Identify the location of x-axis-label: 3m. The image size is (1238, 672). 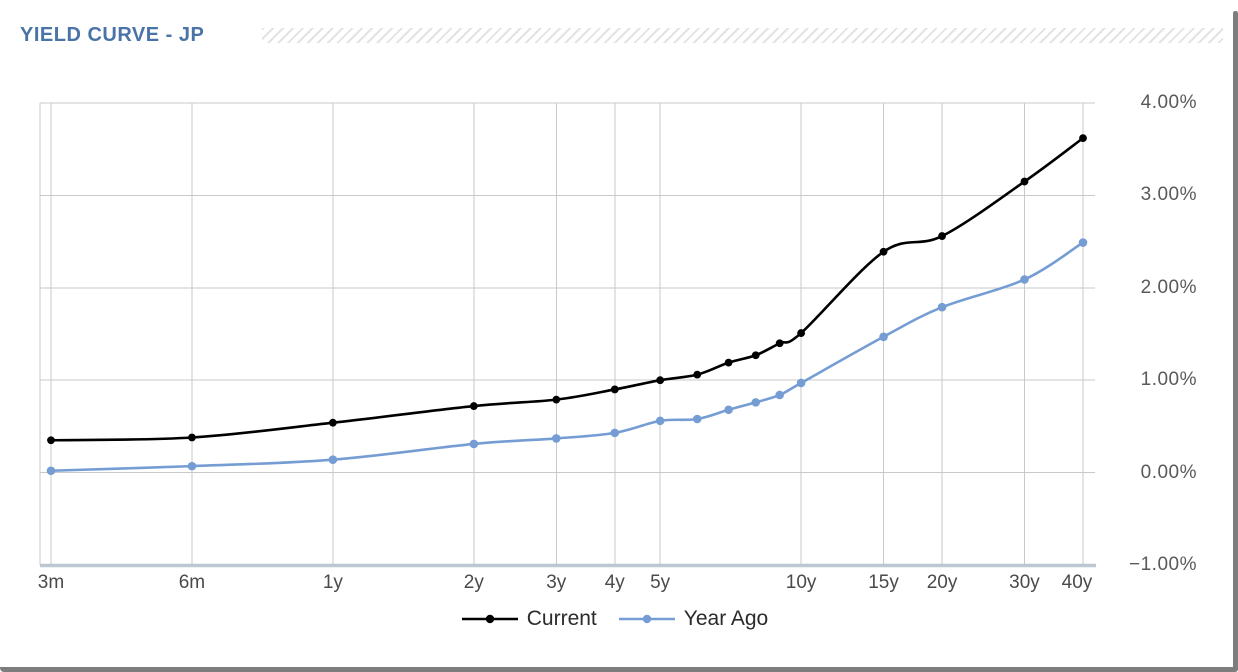
(51, 582).